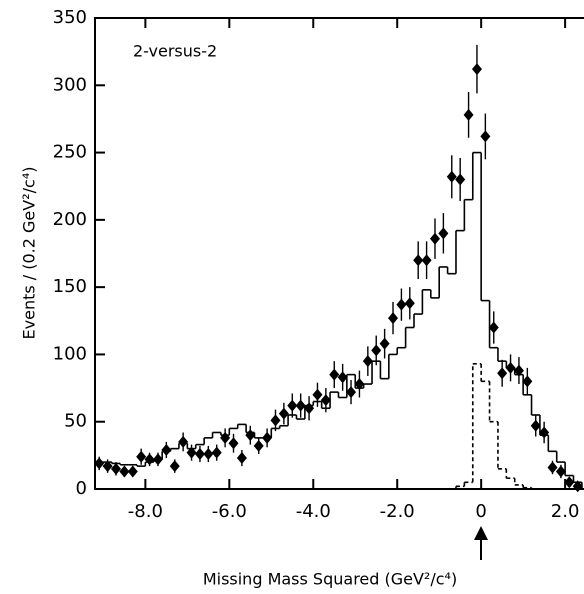 The width and height of the screenshot is (584, 594). Describe the element at coordinates (70, 84) in the screenshot. I see `y-tick-label: 300` at that location.